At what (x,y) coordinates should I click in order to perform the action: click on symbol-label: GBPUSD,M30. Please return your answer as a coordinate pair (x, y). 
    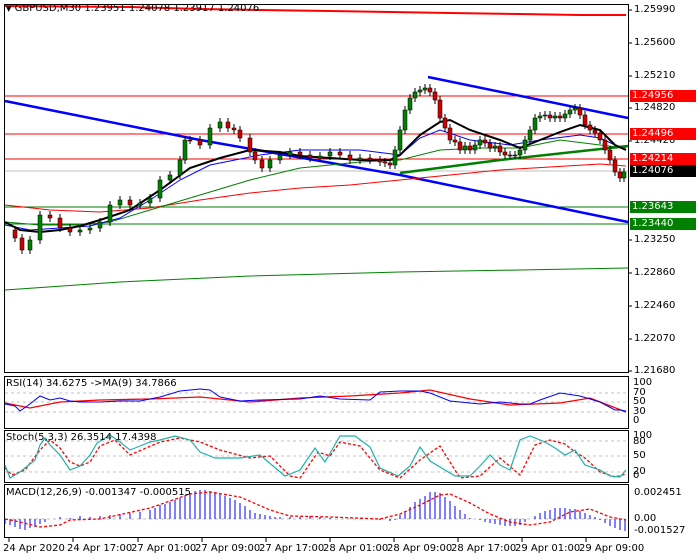
    Looking at the image, I should click on (48, 8).